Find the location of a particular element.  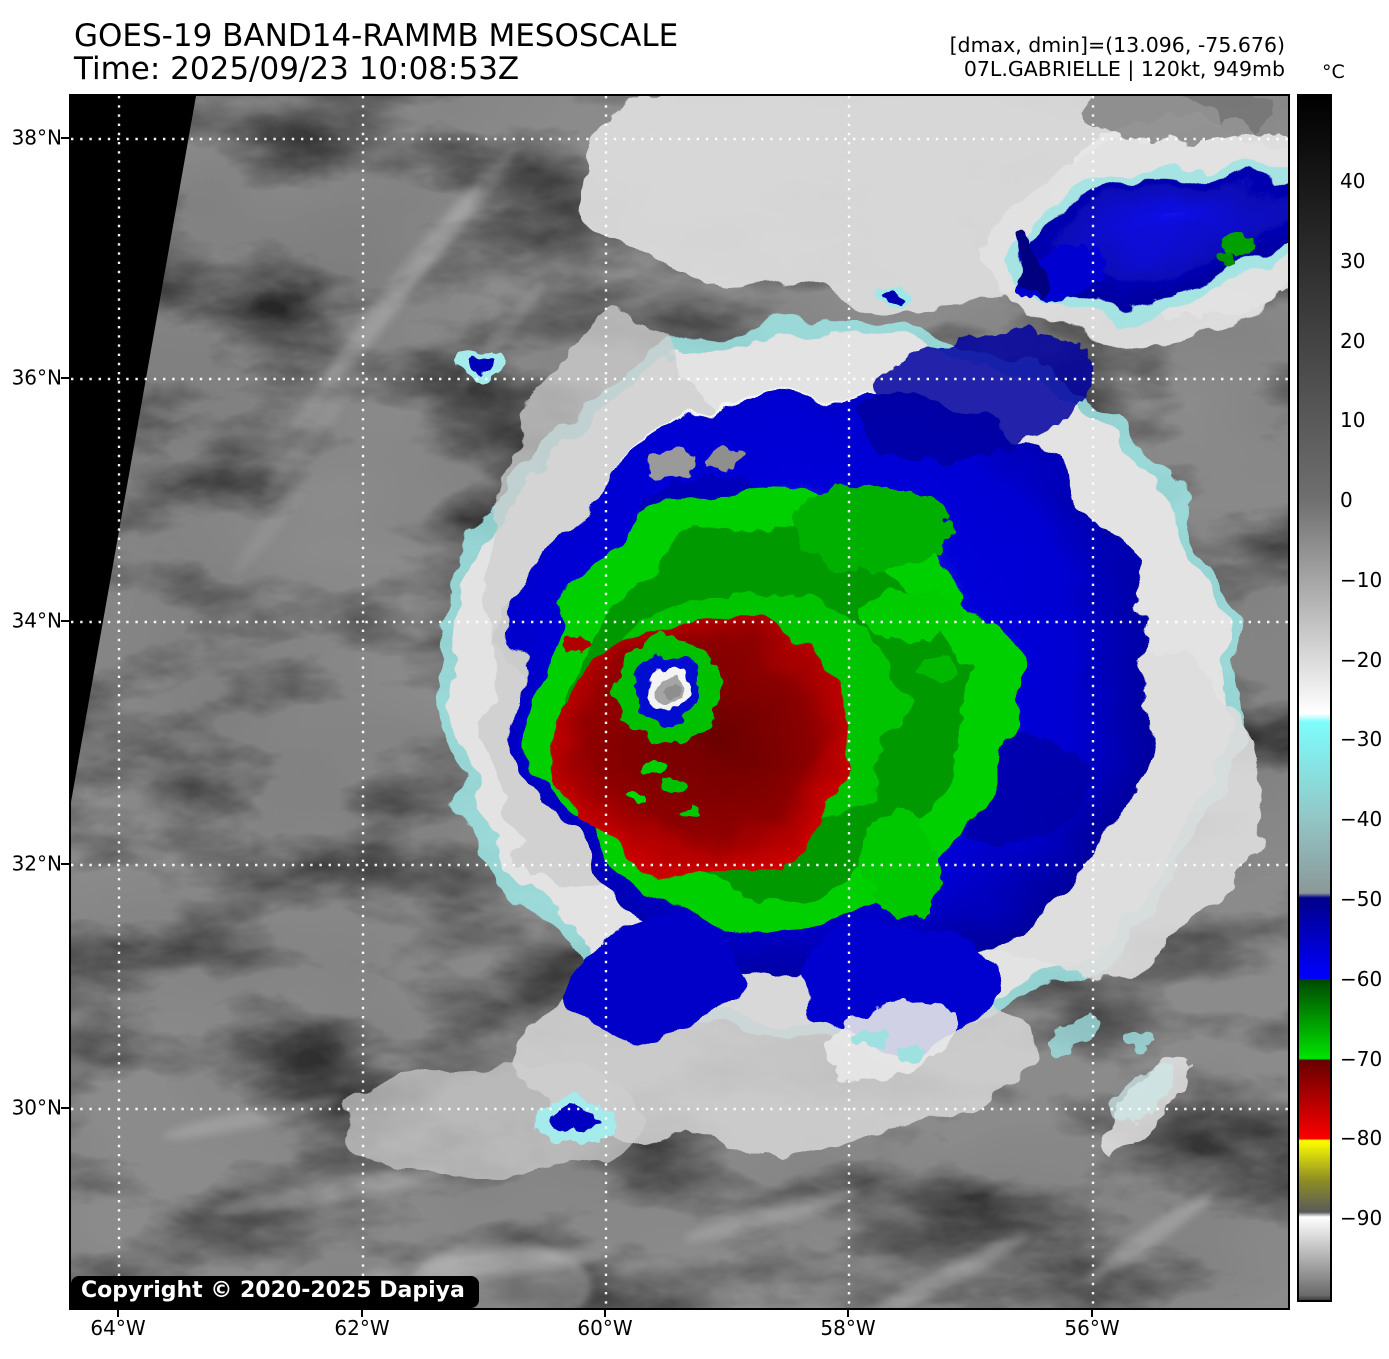

colorbar-tick: −60 is located at coordinates (1361, 979).